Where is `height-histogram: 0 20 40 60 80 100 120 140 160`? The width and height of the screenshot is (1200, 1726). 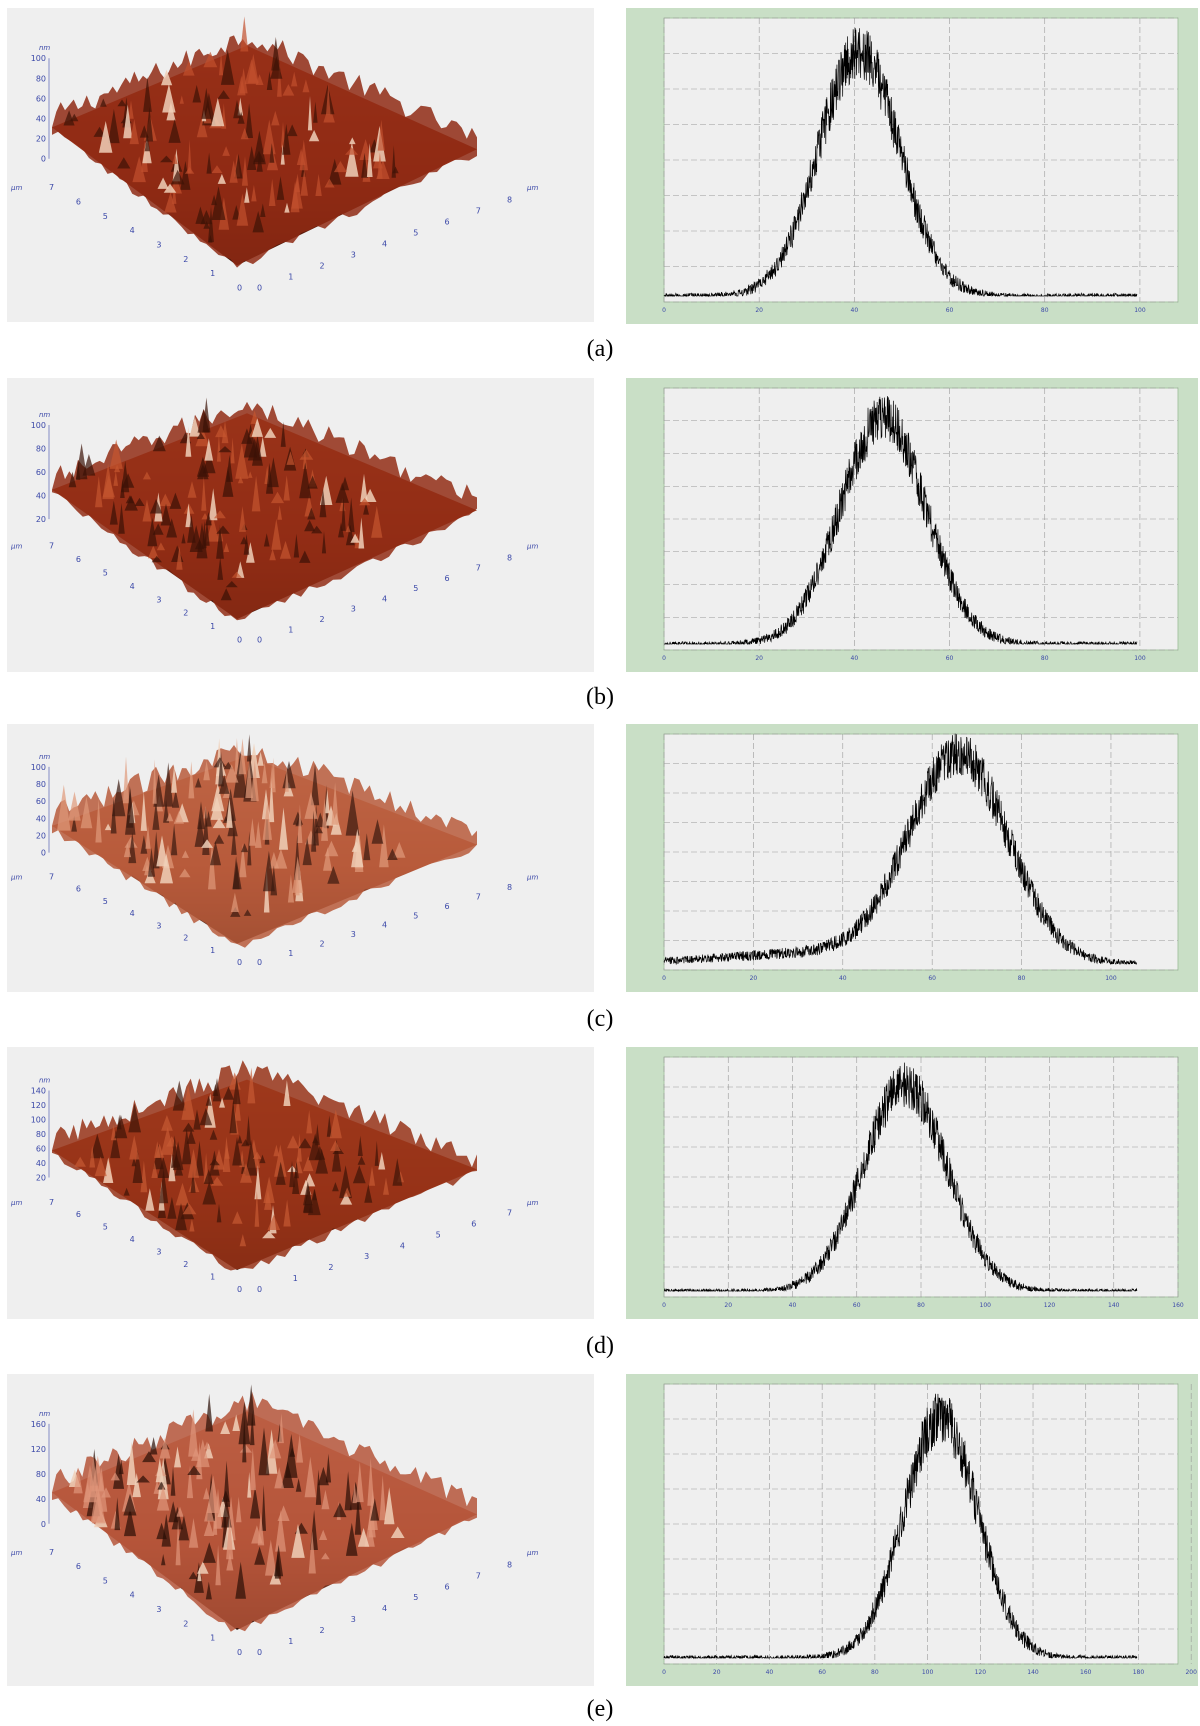 height-histogram: 0 20 40 60 80 100 120 140 160 is located at coordinates (912, 1183).